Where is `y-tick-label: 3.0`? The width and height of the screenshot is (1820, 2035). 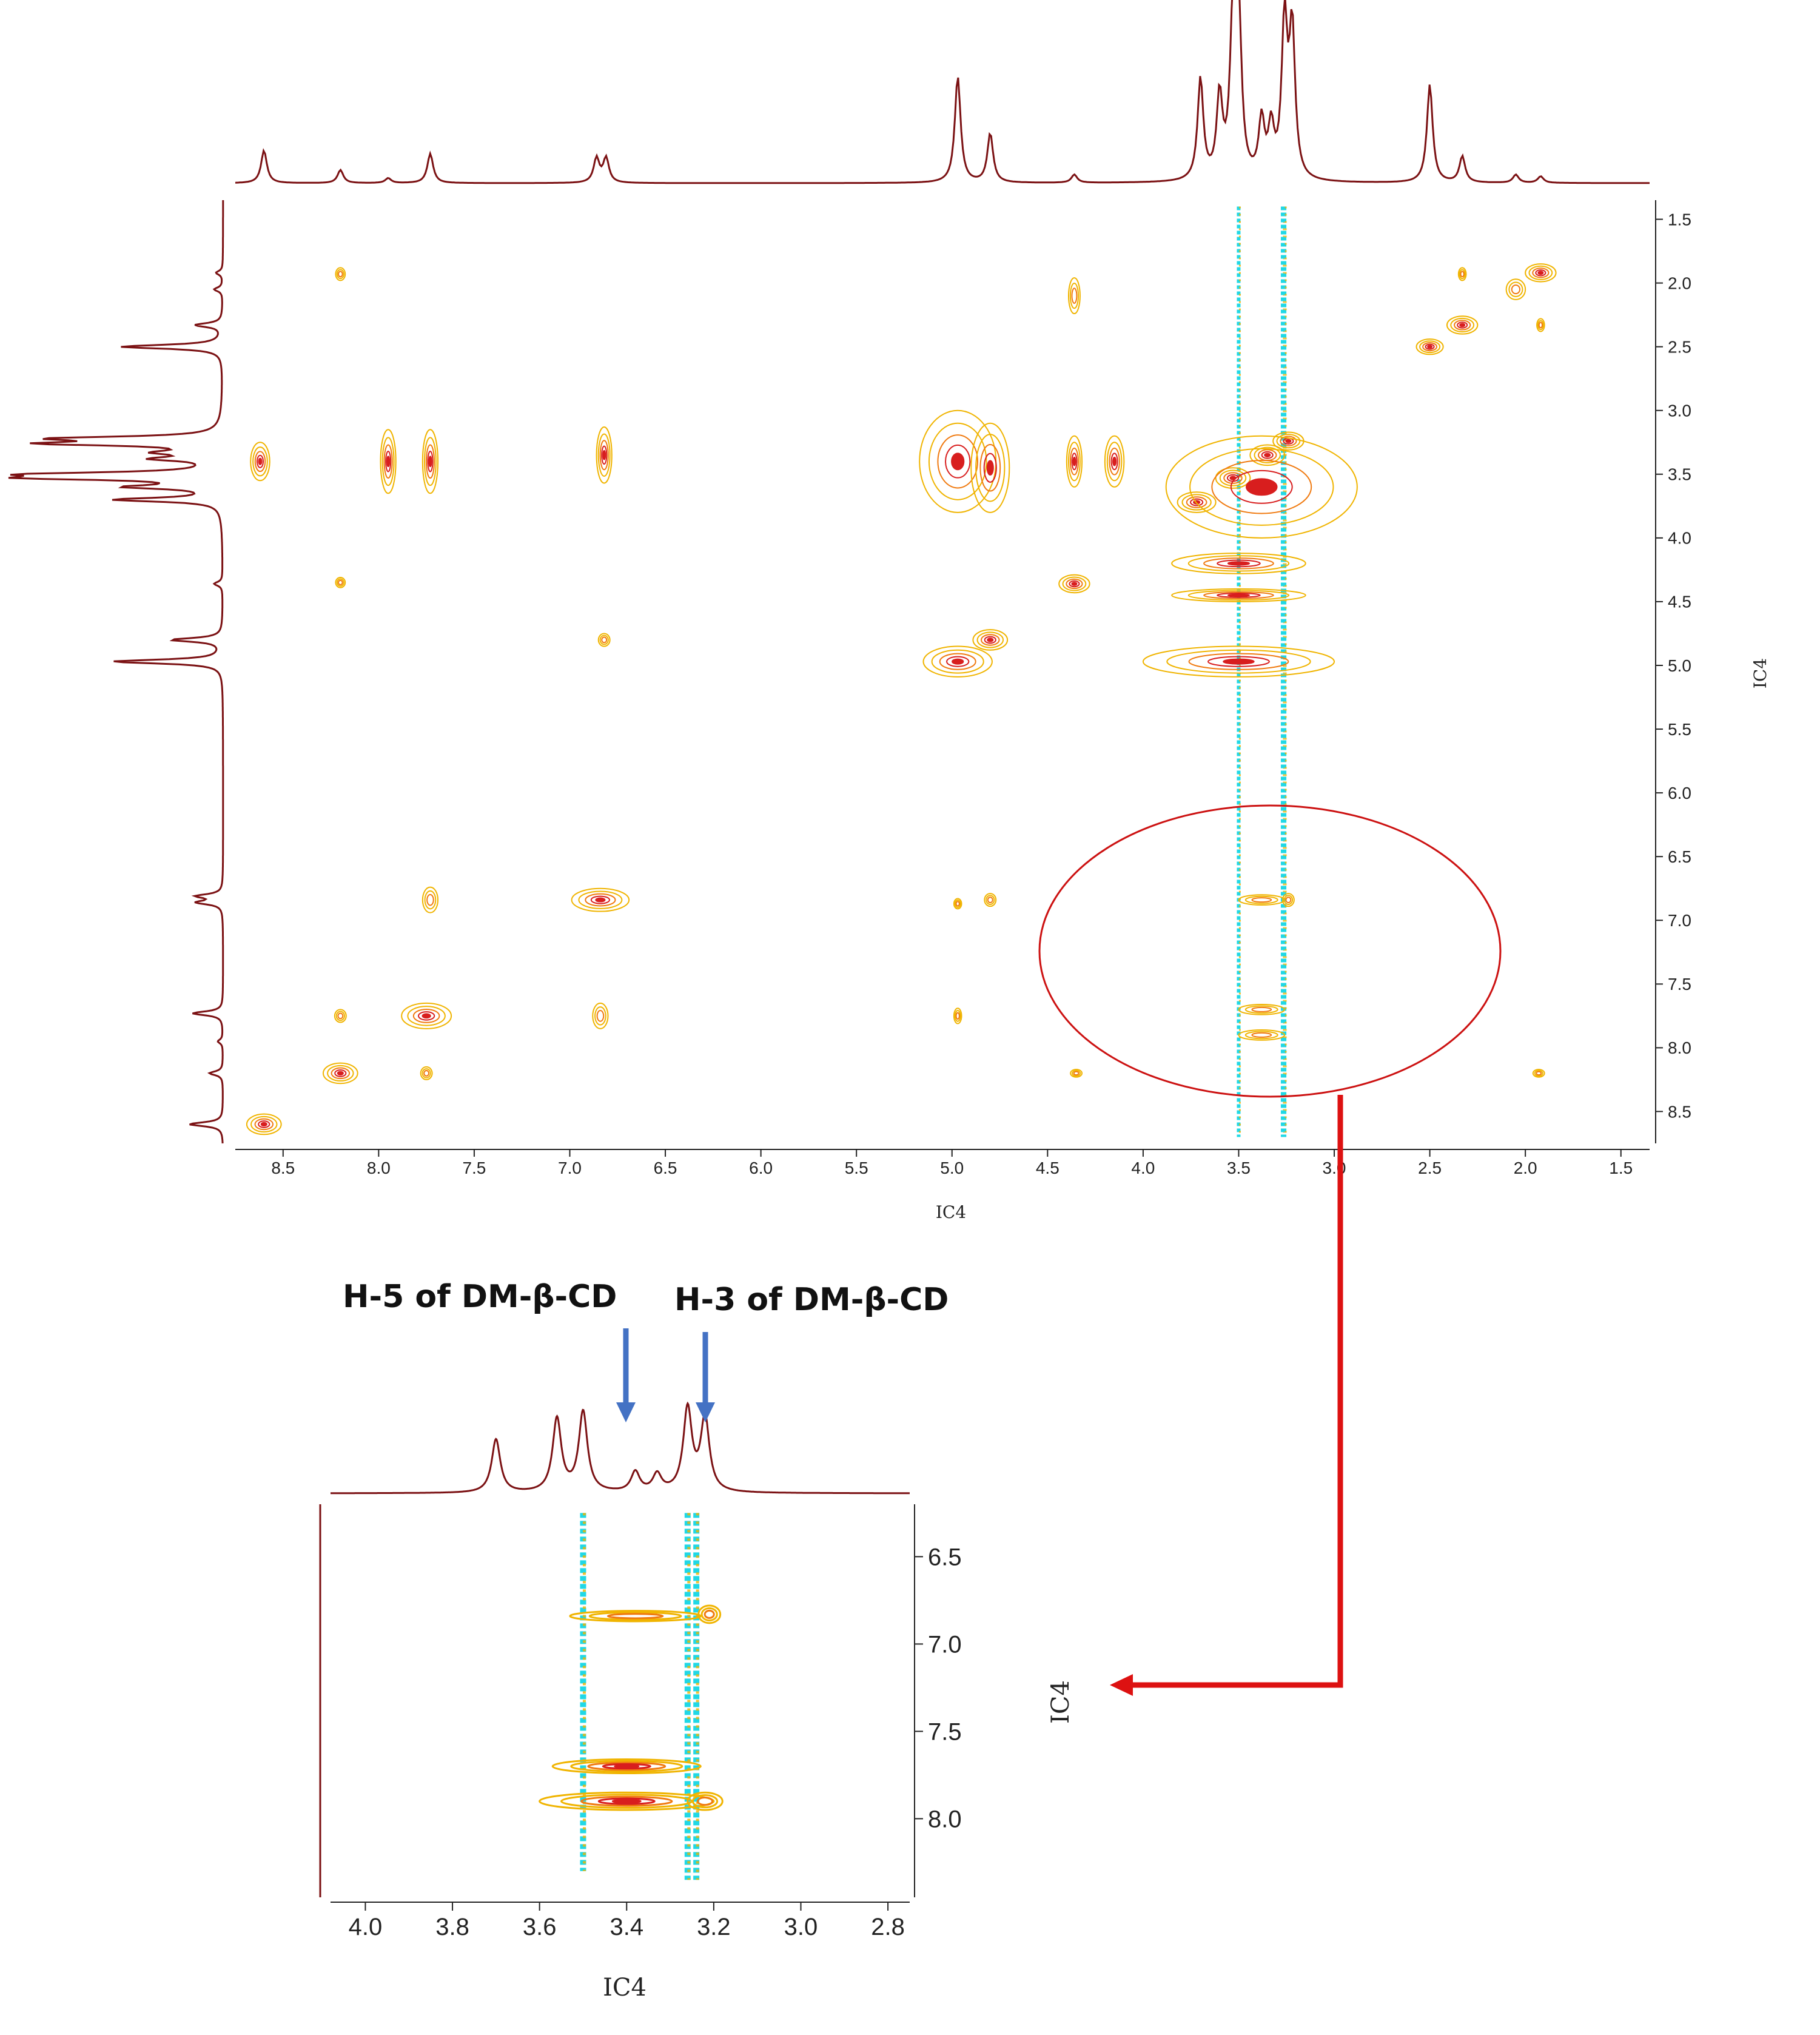 y-tick-label: 3.0 is located at coordinates (1679, 411).